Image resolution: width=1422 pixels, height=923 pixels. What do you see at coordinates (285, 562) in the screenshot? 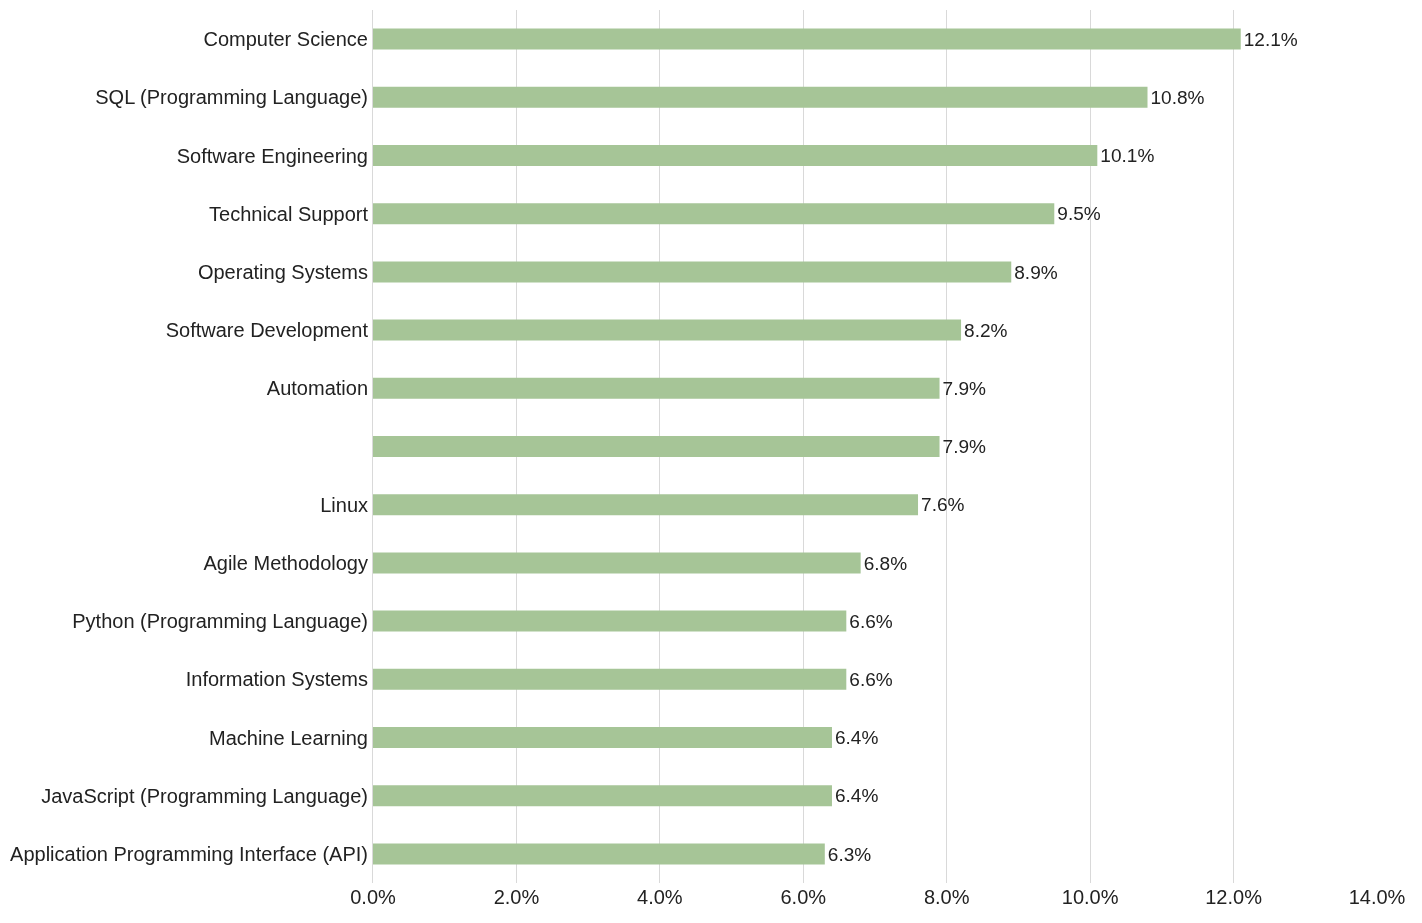
I see `y-tick-label: Agile Methodology` at bounding box center [285, 562].